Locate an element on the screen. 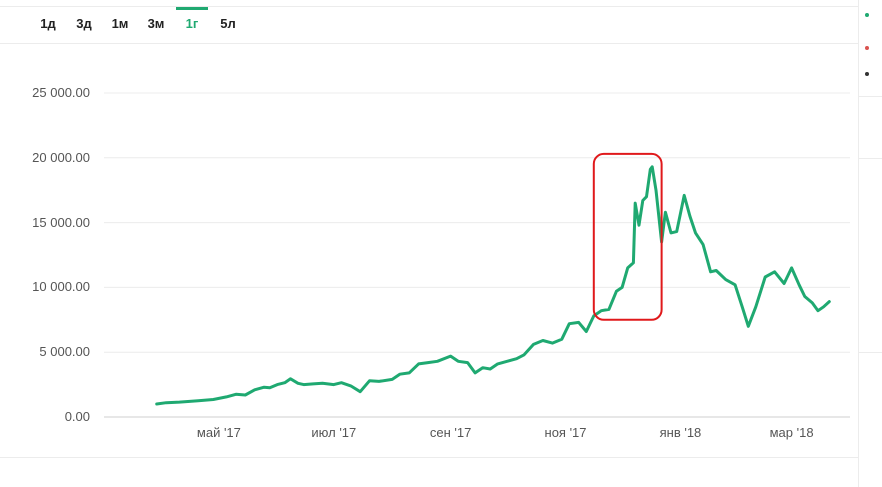 The width and height of the screenshot is (882, 487). y-tick-label: 5 000.00 is located at coordinates (64, 352).